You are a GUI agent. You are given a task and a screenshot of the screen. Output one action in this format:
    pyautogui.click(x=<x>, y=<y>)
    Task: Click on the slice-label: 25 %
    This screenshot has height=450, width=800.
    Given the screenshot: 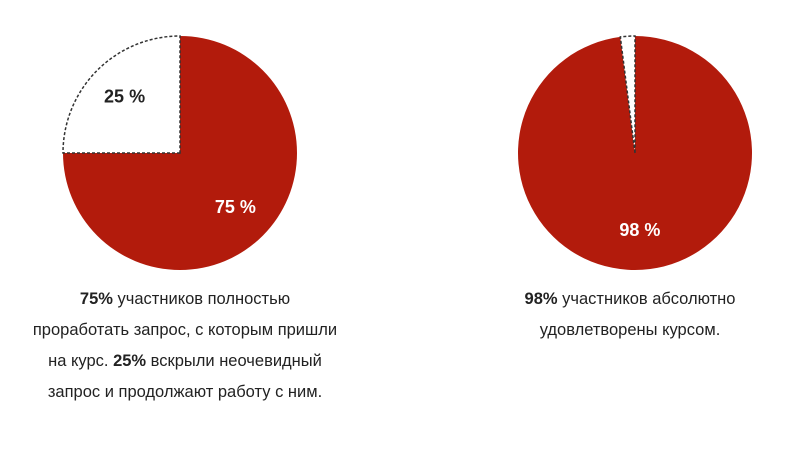 What is the action you would take?
    pyautogui.click(x=124, y=96)
    